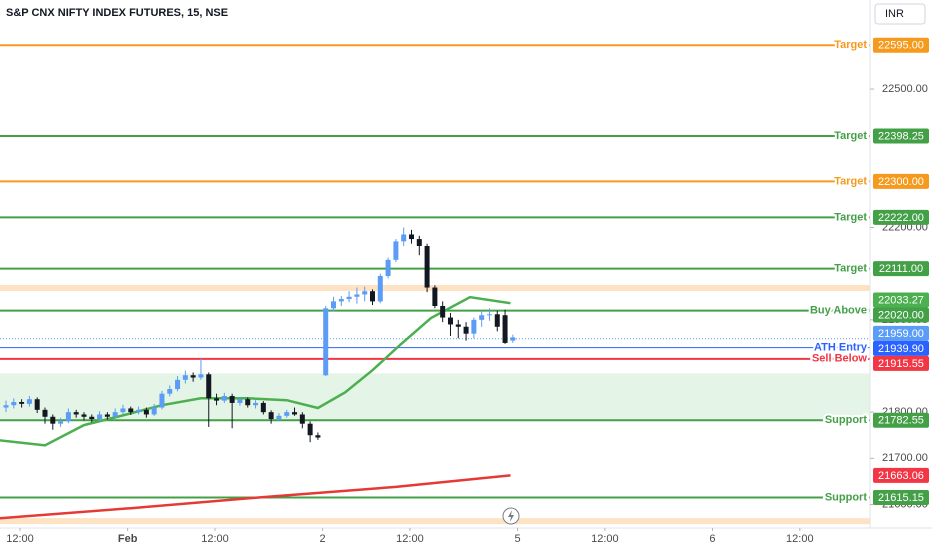  I want to click on price-badge-label: 22033.27, so click(901, 300).